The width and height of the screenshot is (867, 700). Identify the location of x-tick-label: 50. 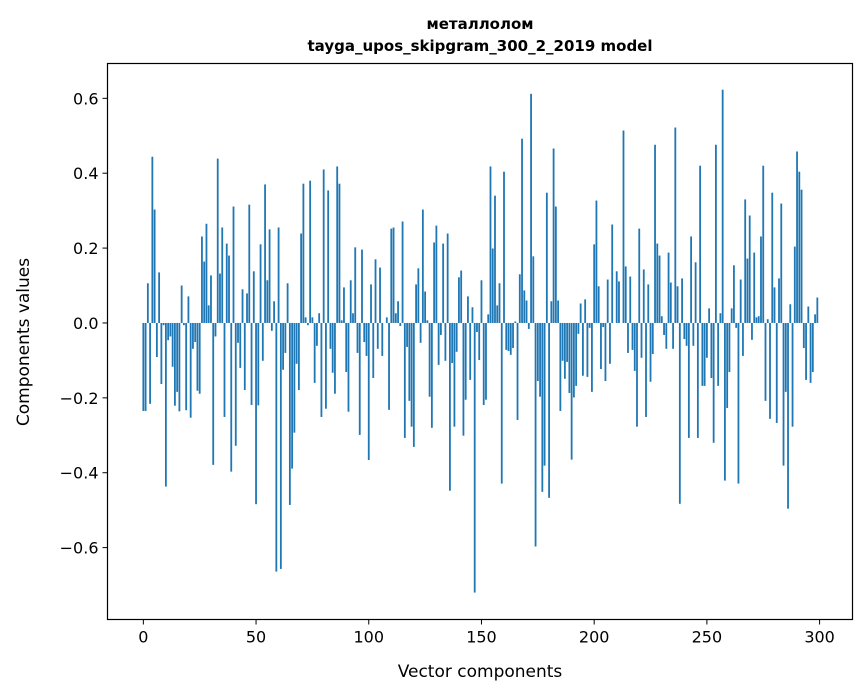
(256, 637).